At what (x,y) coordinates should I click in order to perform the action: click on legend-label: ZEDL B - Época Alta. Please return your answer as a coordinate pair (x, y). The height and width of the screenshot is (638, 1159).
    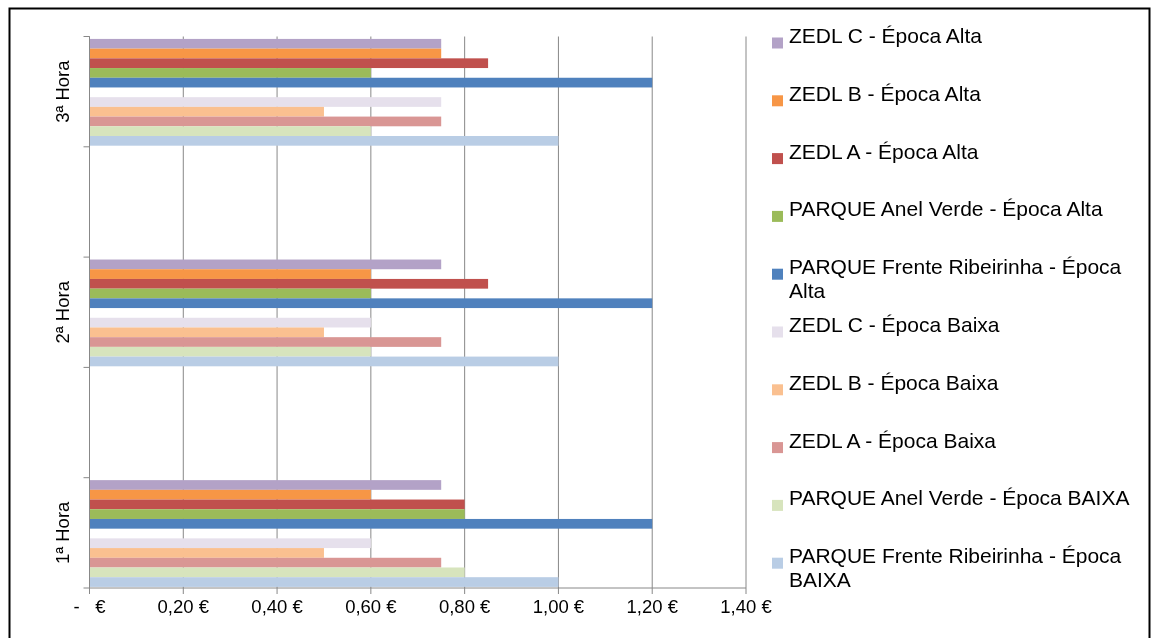
    Looking at the image, I should click on (885, 93).